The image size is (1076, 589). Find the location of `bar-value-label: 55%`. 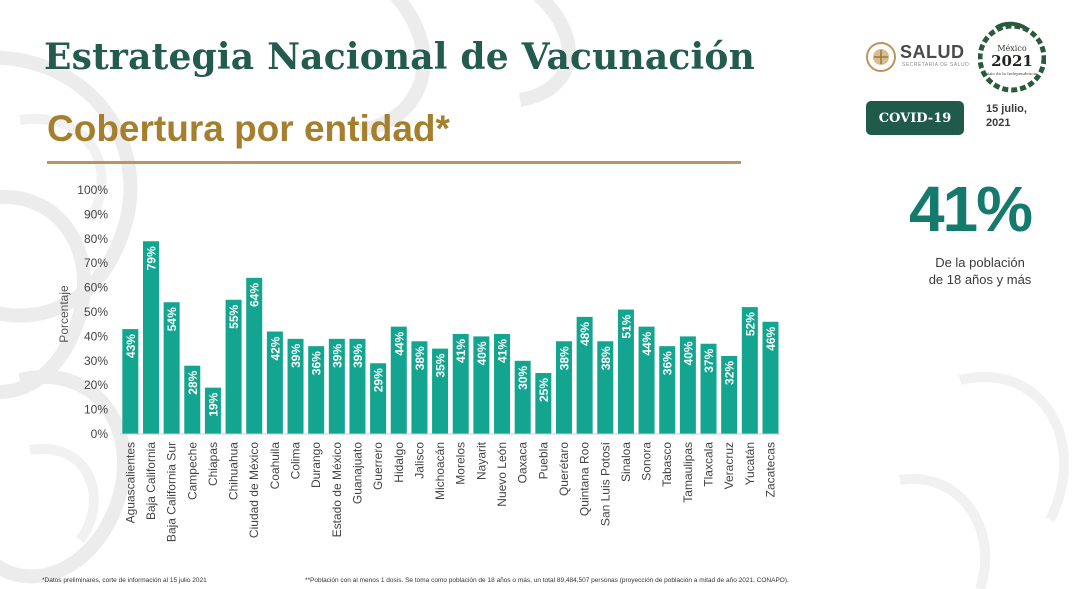

bar-value-label: 55% is located at coordinates (234, 316).